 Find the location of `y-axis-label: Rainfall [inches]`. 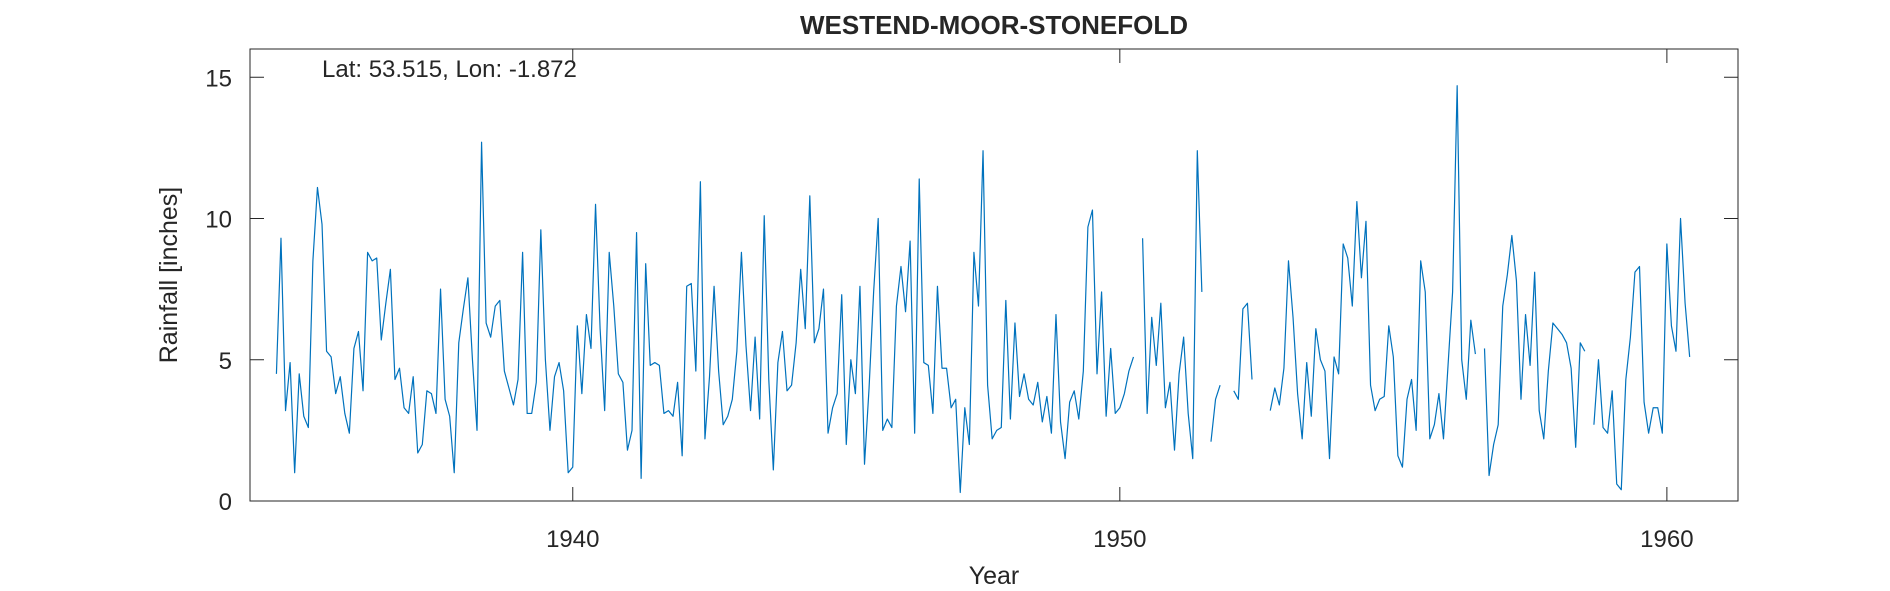

y-axis-label: Rainfall [inches] is located at coordinates (169, 275).